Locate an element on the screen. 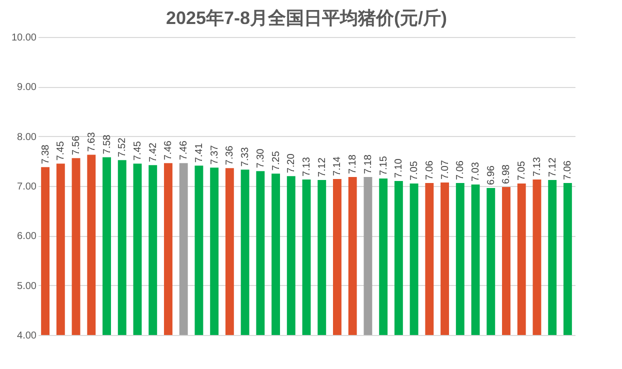 Image resolution: width=622 pixels, height=369 pixels. y-tick-label: 10.00 is located at coordinates (24, 38).